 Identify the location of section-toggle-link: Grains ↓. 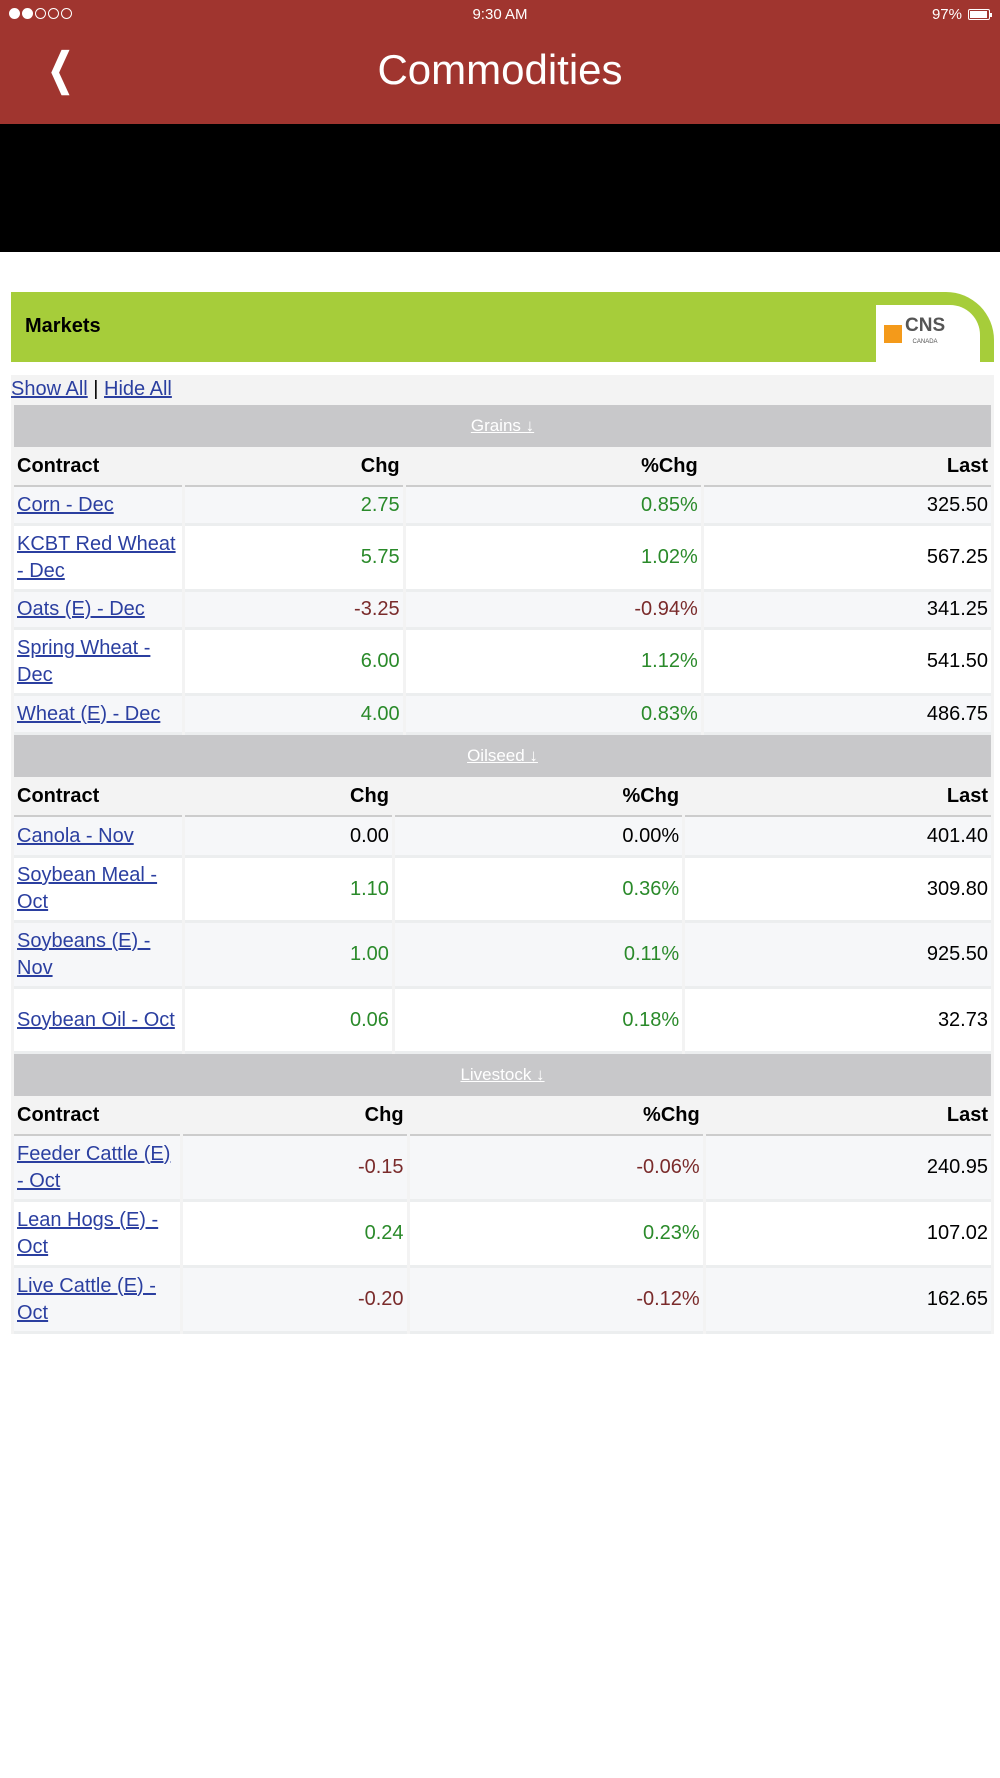
(502, 425).